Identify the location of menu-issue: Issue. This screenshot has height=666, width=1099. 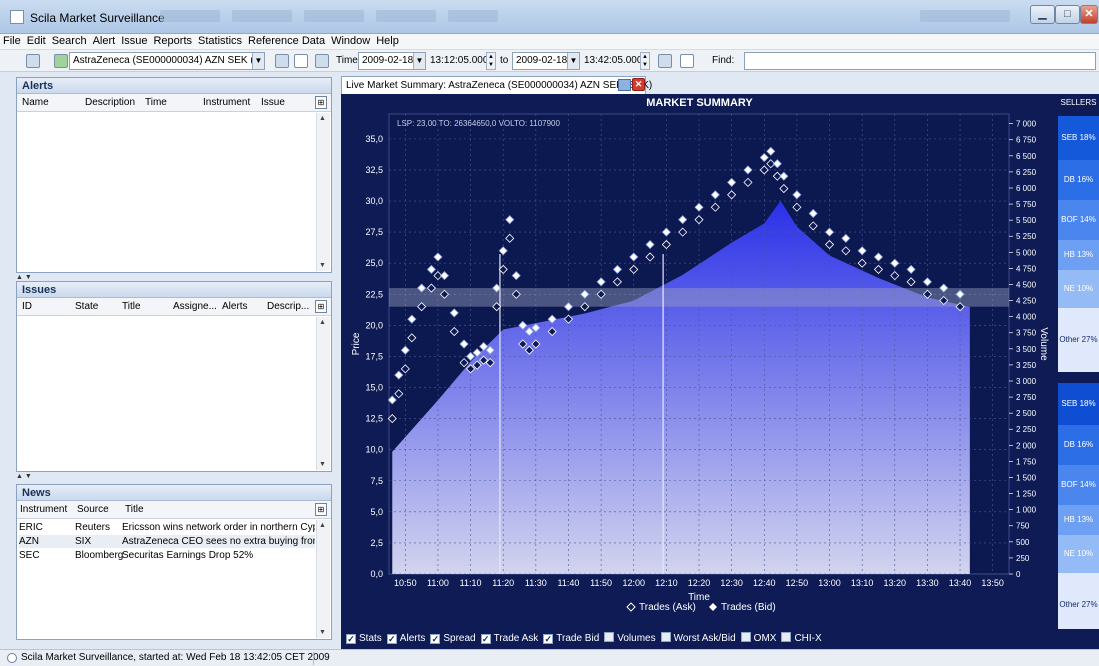
(134, 41).